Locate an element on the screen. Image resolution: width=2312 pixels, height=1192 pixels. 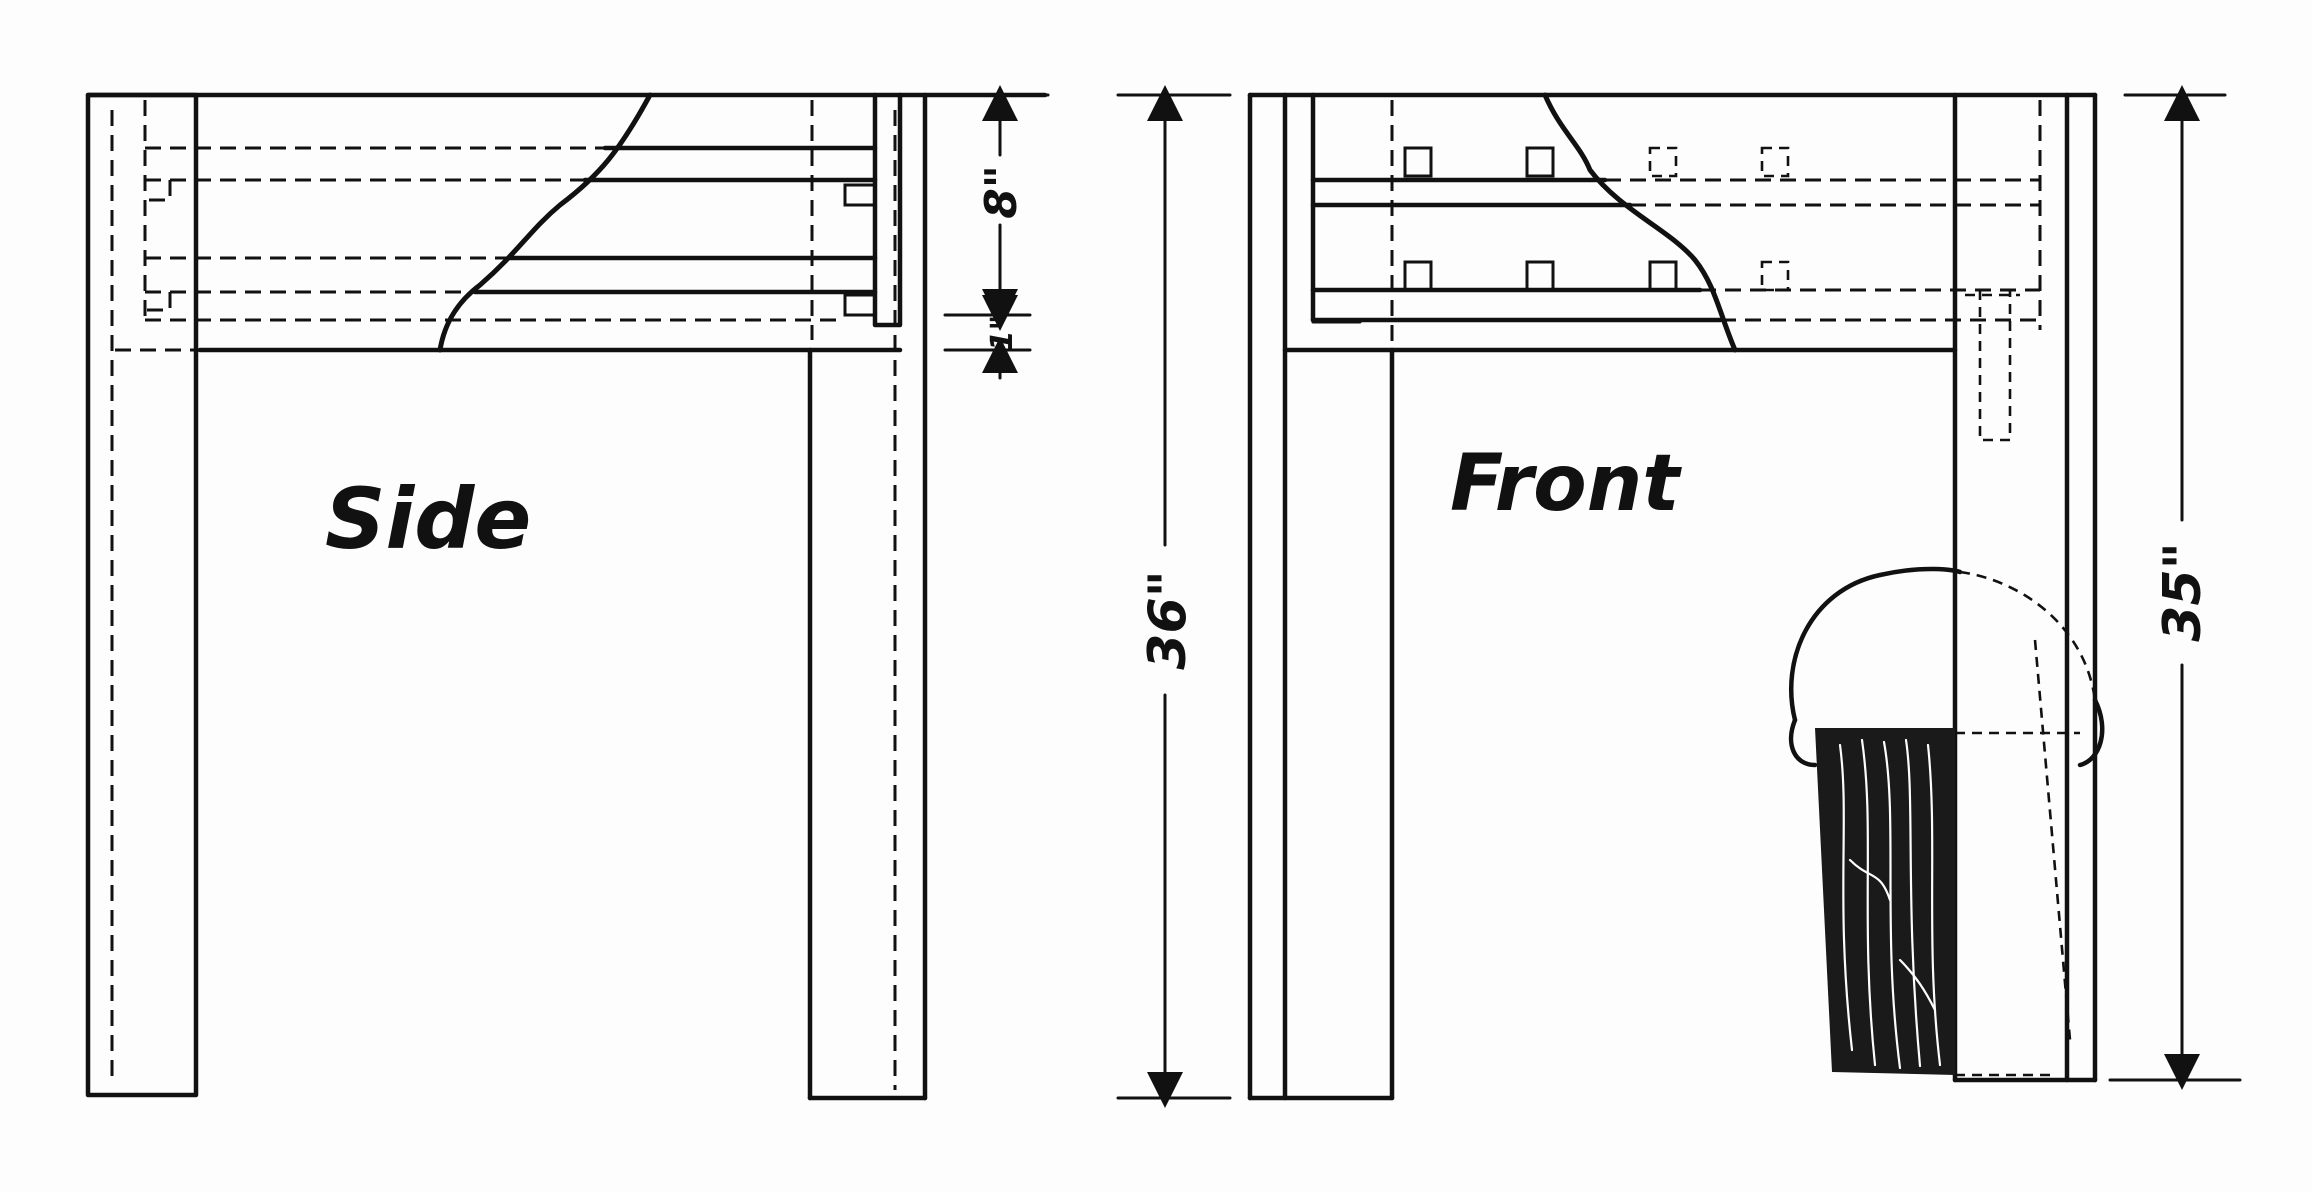
dim-right-height: 35" is located at coordinates (2175, 587).